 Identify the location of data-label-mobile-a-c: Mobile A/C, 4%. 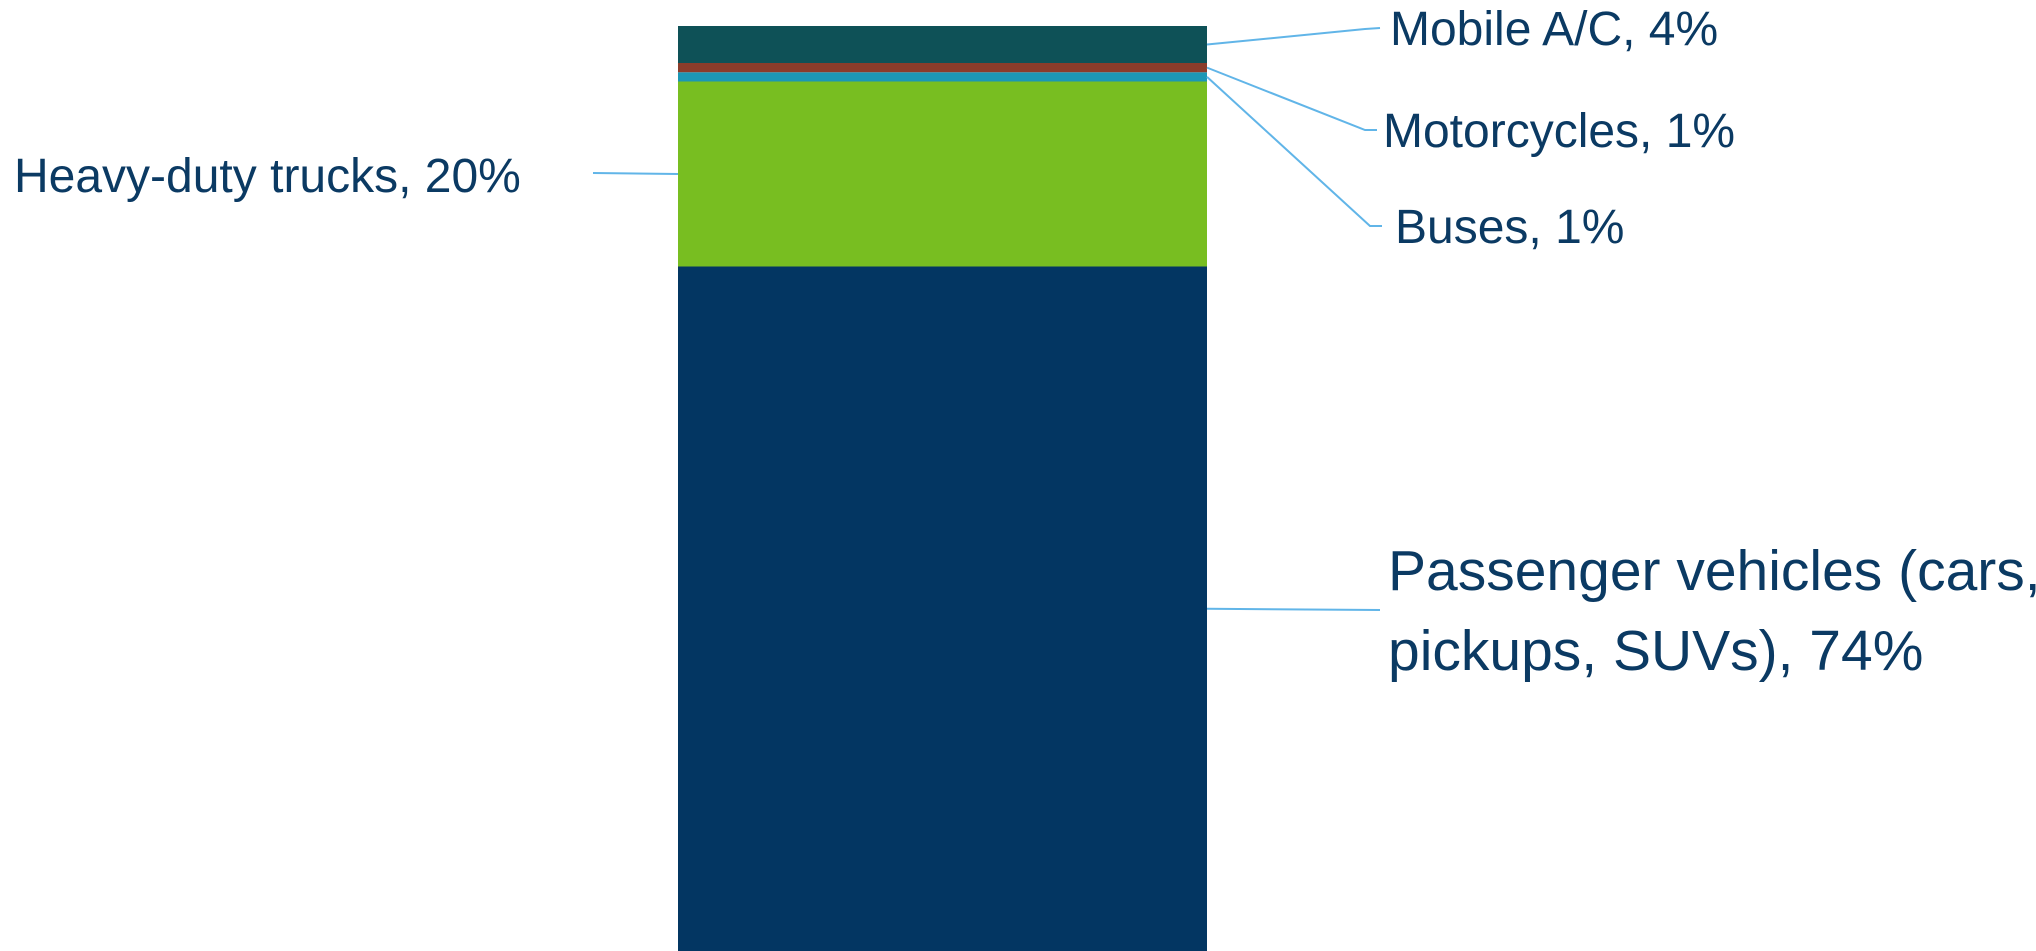
(1554, 29).